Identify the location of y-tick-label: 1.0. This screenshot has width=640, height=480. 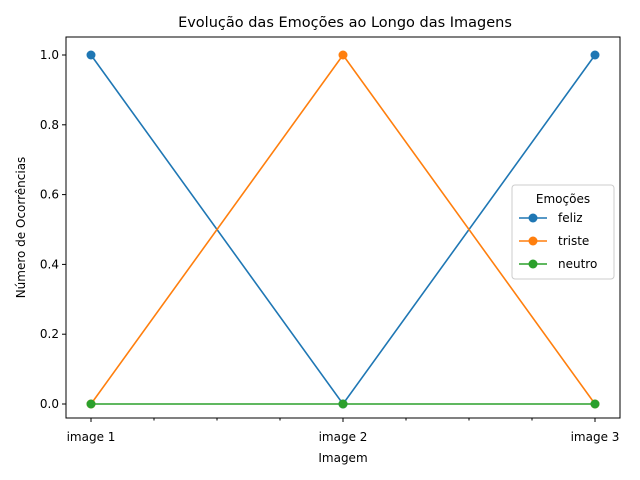
(49, 55).